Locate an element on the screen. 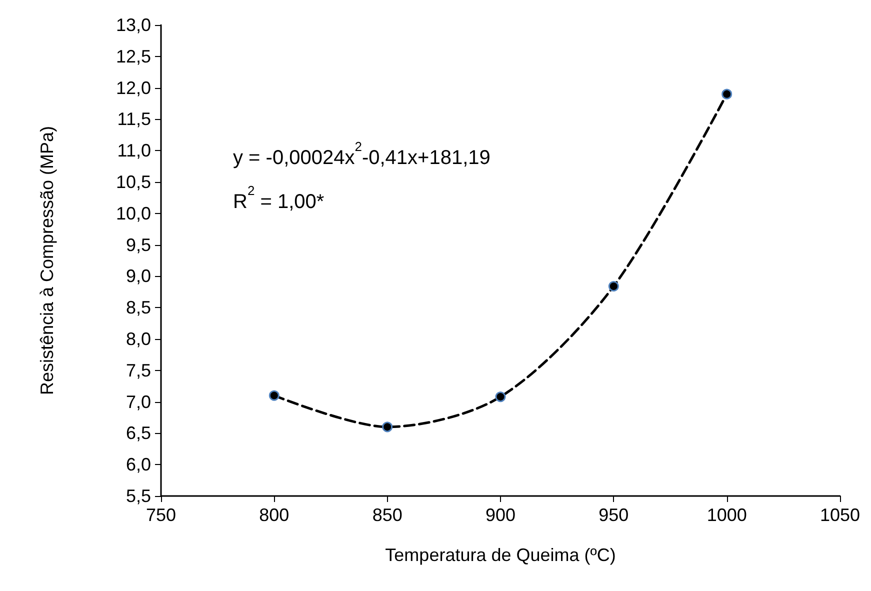 Image resolution: width=871 pixels, height=591 pixels. y-tick-label: 10,5 is located at coordinates (133, 182).